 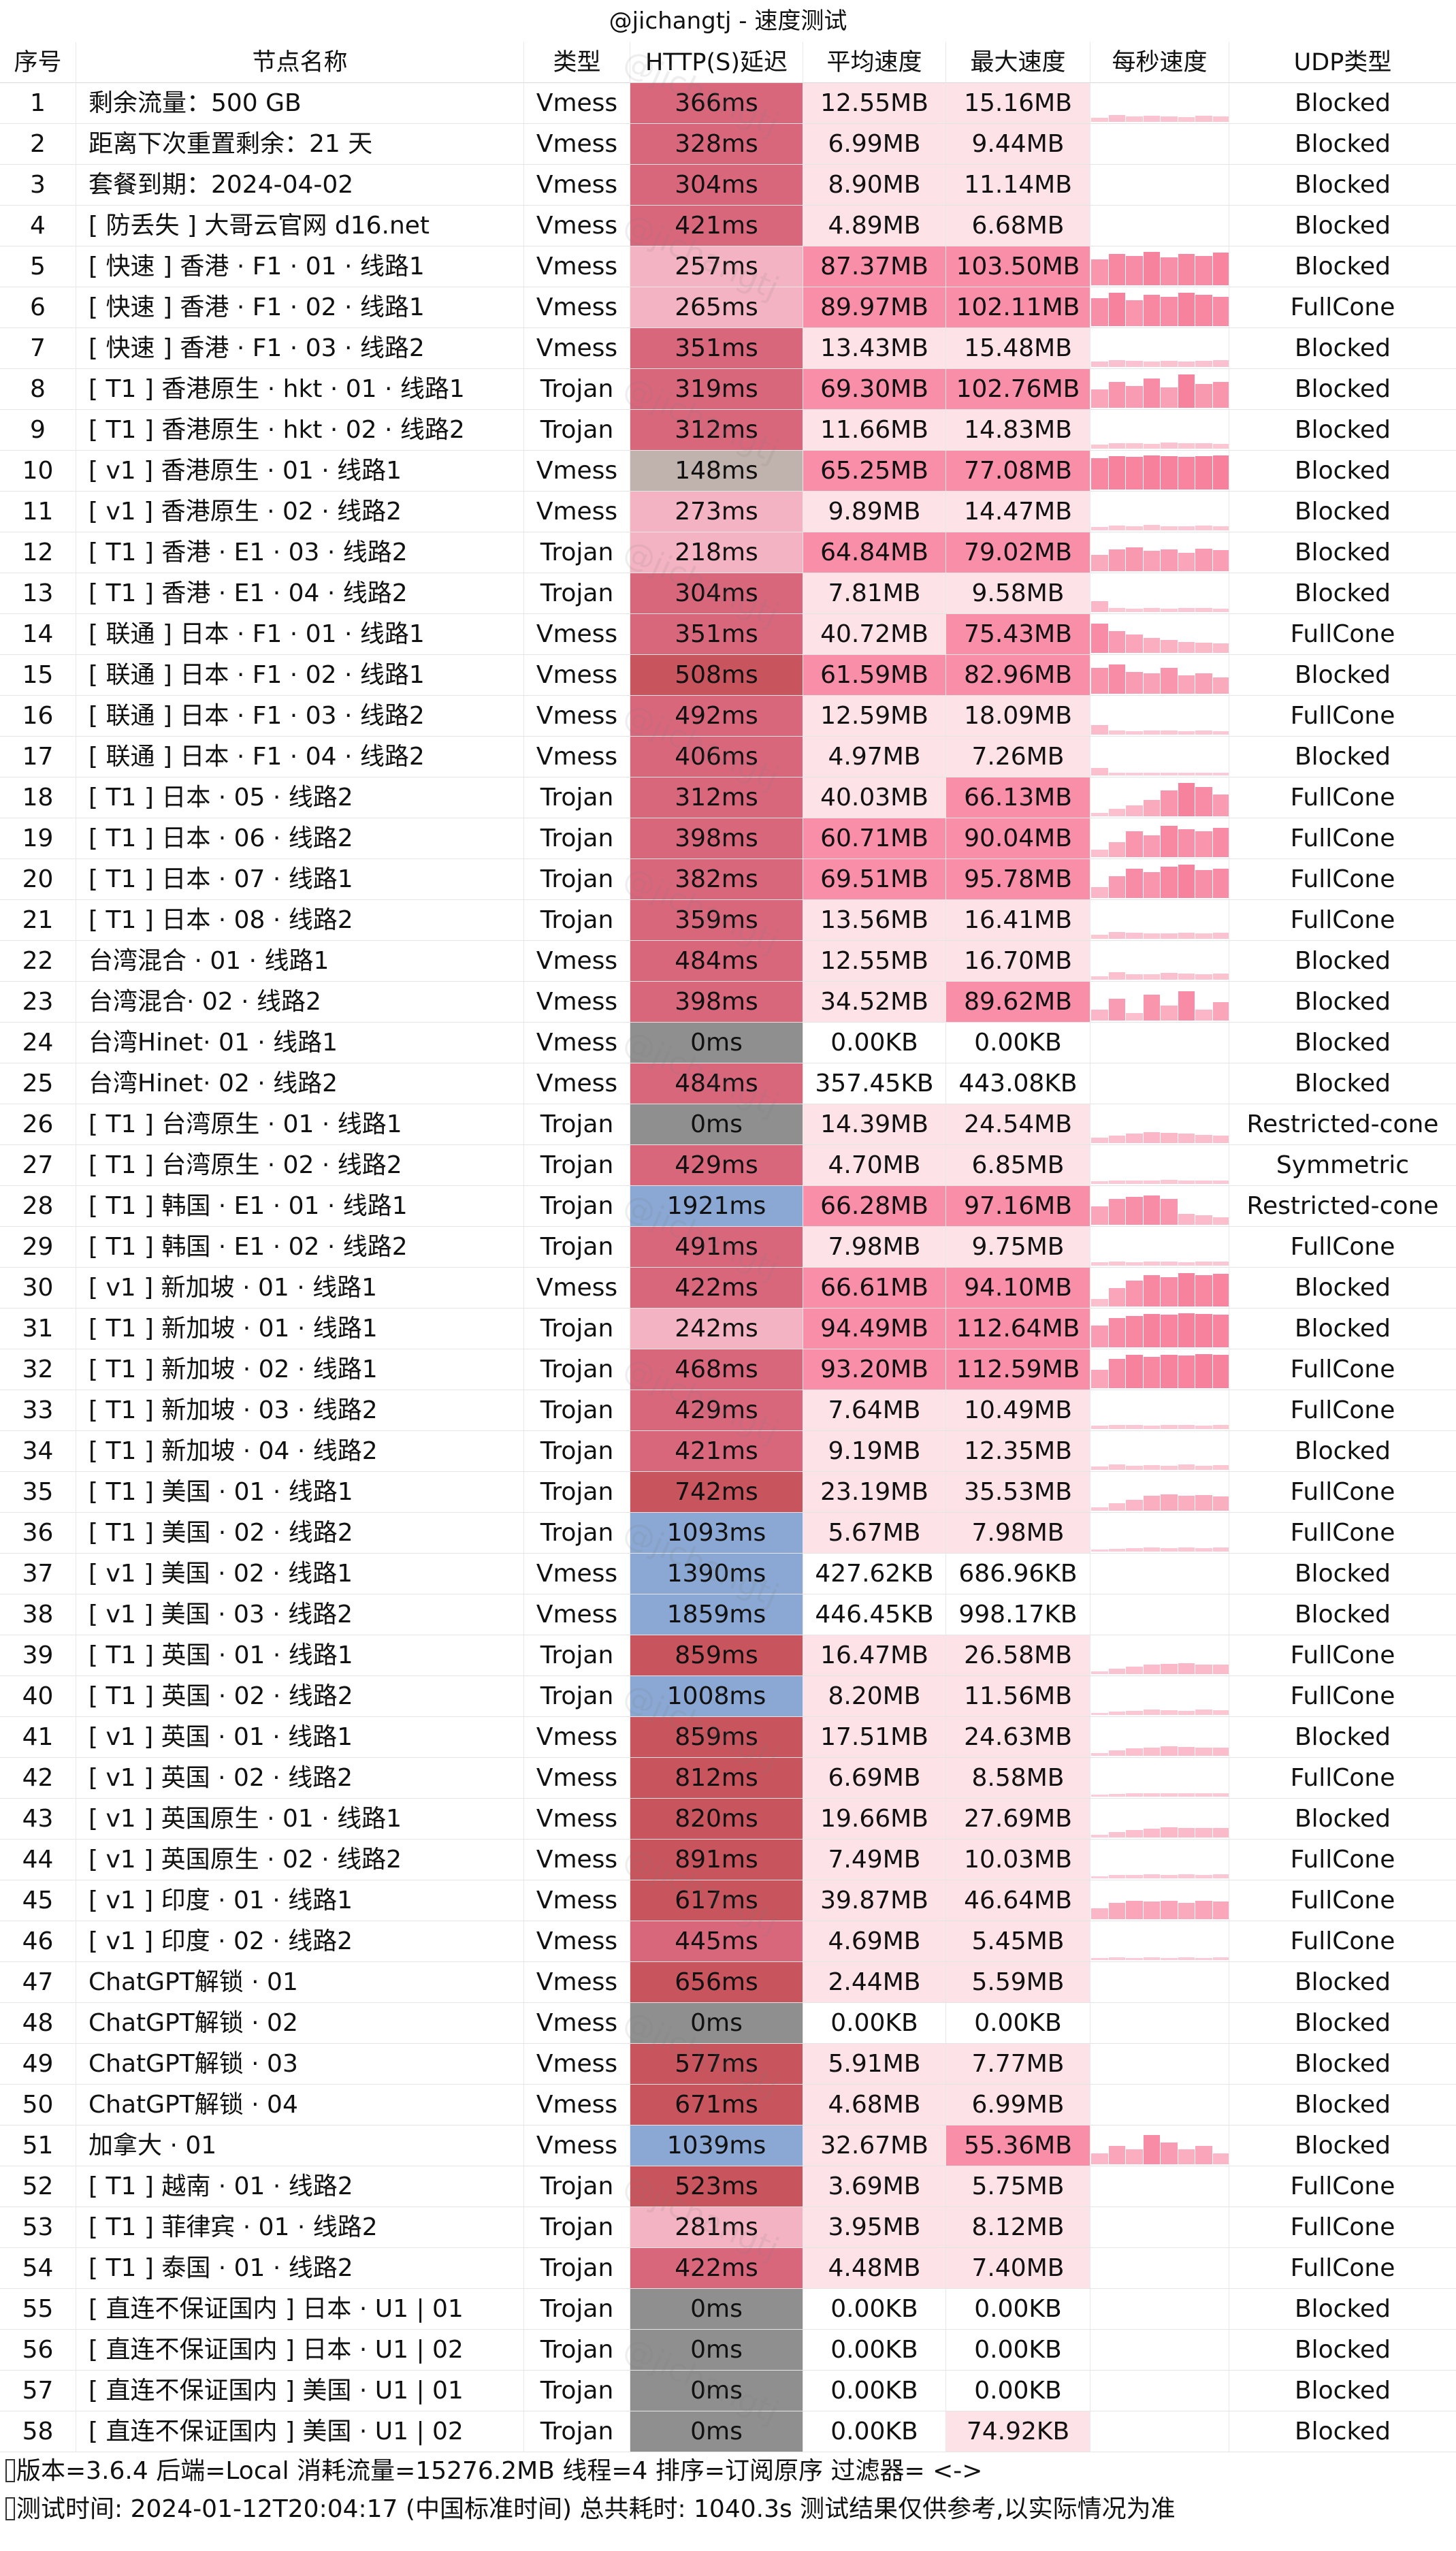 I want to click on latency-value: 382ms, so click(x=717, y=879).